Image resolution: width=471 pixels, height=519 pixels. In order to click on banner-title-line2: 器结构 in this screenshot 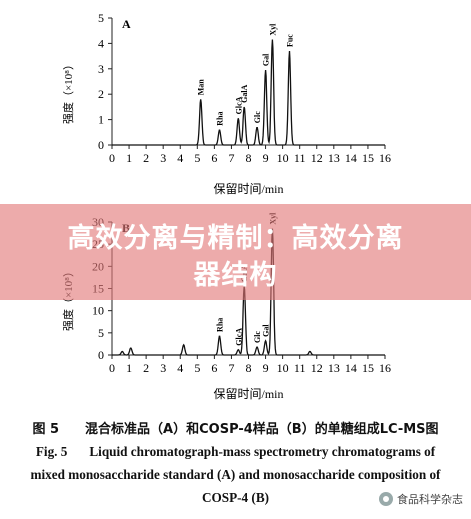, I will do `click(235, 275)`.